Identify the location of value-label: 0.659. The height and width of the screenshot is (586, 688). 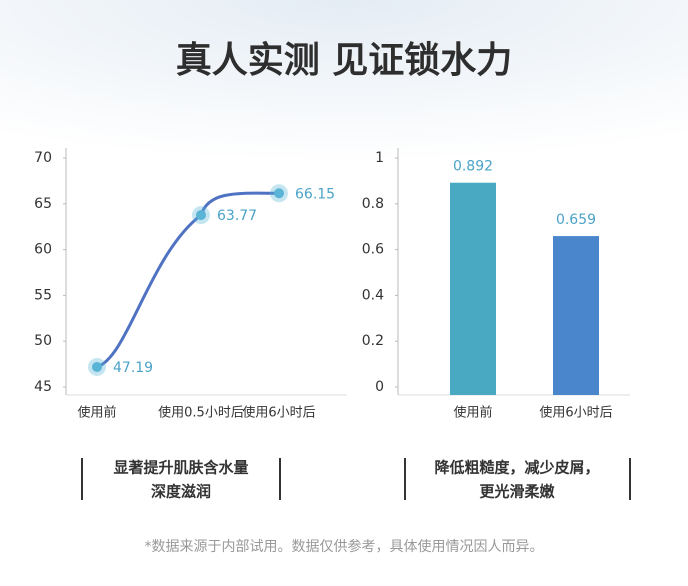
(576, 220).